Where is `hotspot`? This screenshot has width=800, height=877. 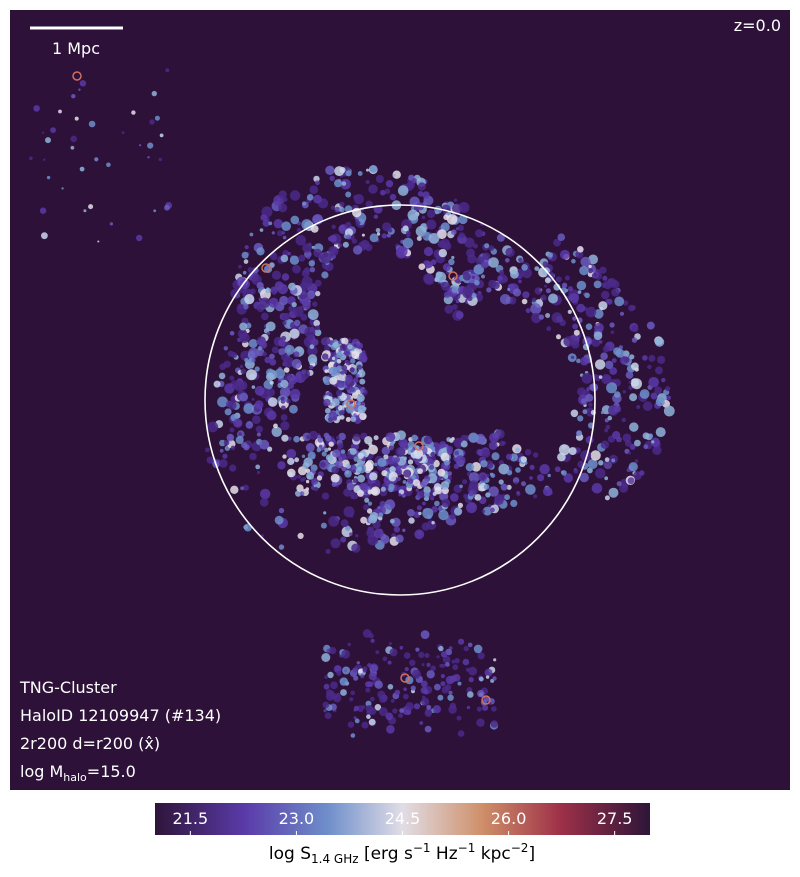 hotspot is located at coordinates (486, 700).